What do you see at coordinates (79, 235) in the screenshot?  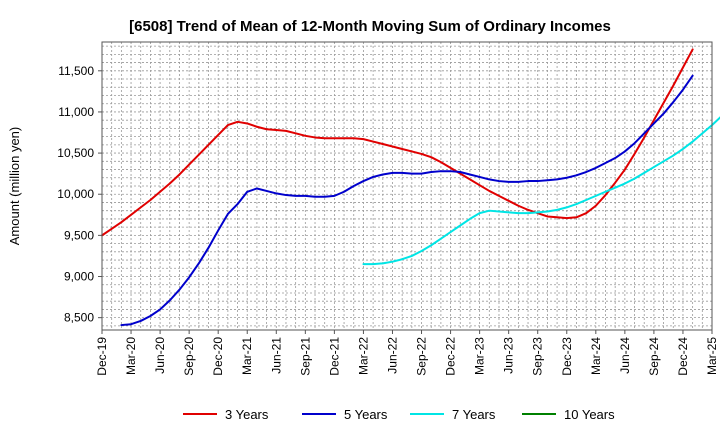 I see `y-tick-label: 9,500` at bounding box center [79, 235].